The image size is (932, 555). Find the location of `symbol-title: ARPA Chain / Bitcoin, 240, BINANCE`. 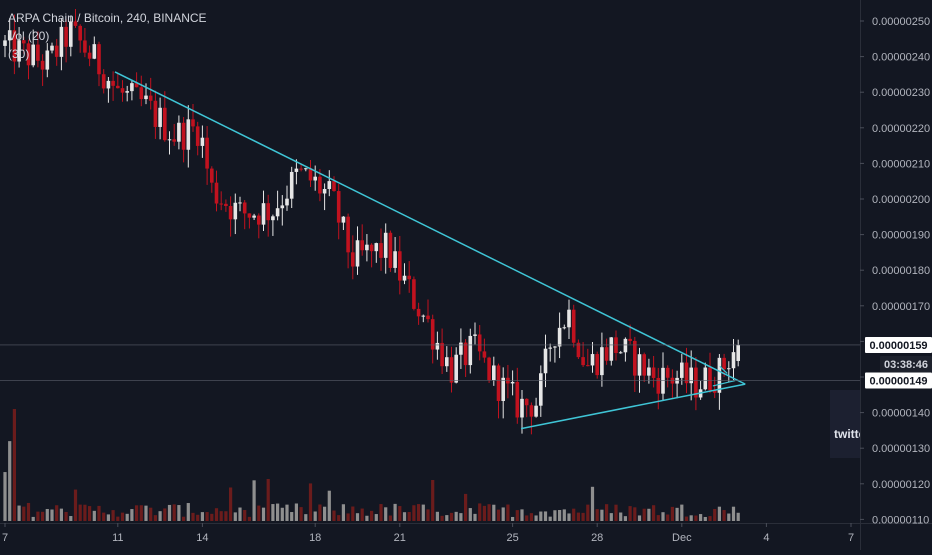

symbol-title: ARPA Chain / Bitcoin, 240, BINANCE is located at coordinates (107, 18).